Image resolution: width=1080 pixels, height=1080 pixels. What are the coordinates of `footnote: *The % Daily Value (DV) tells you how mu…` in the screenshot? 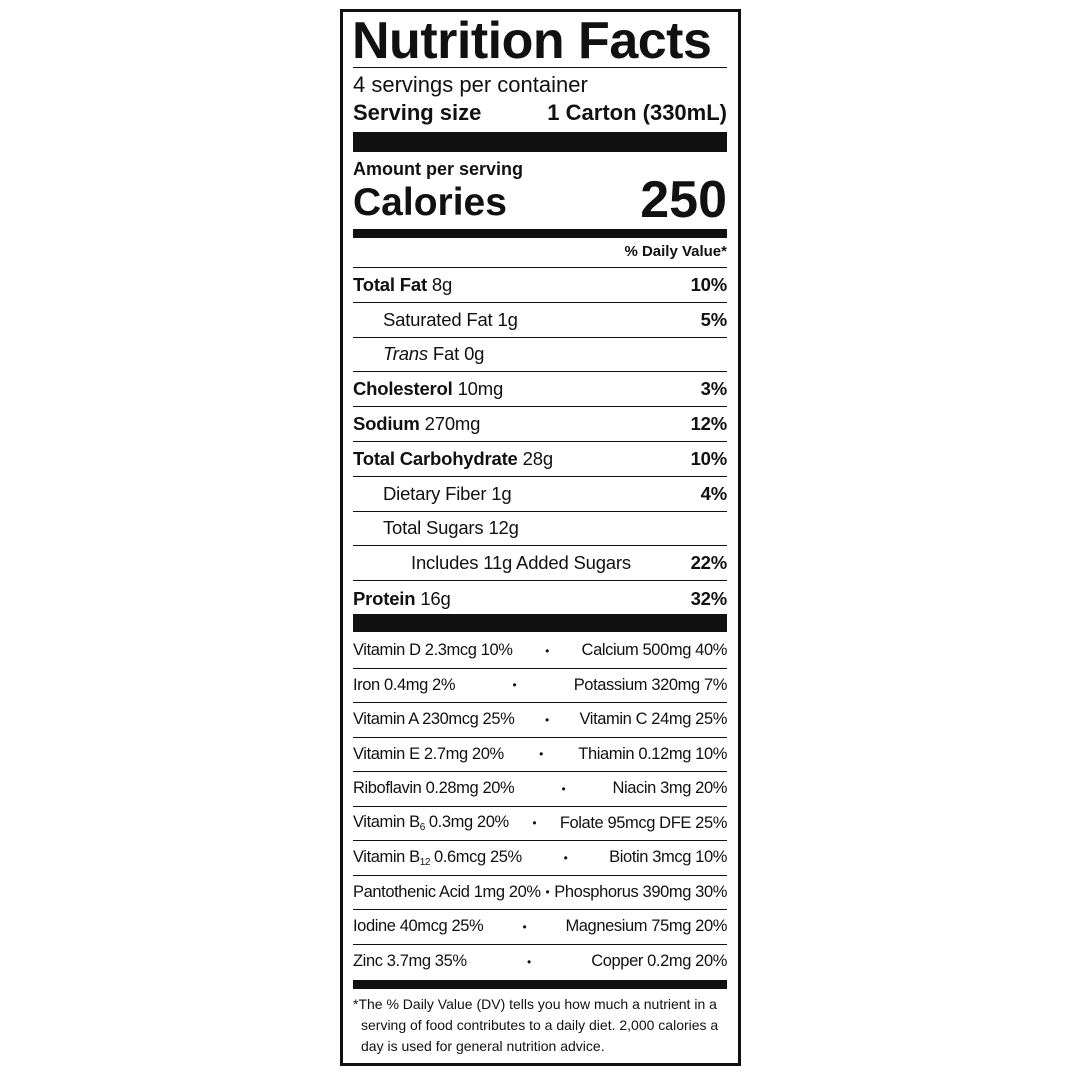 It's located at (536, 1025).